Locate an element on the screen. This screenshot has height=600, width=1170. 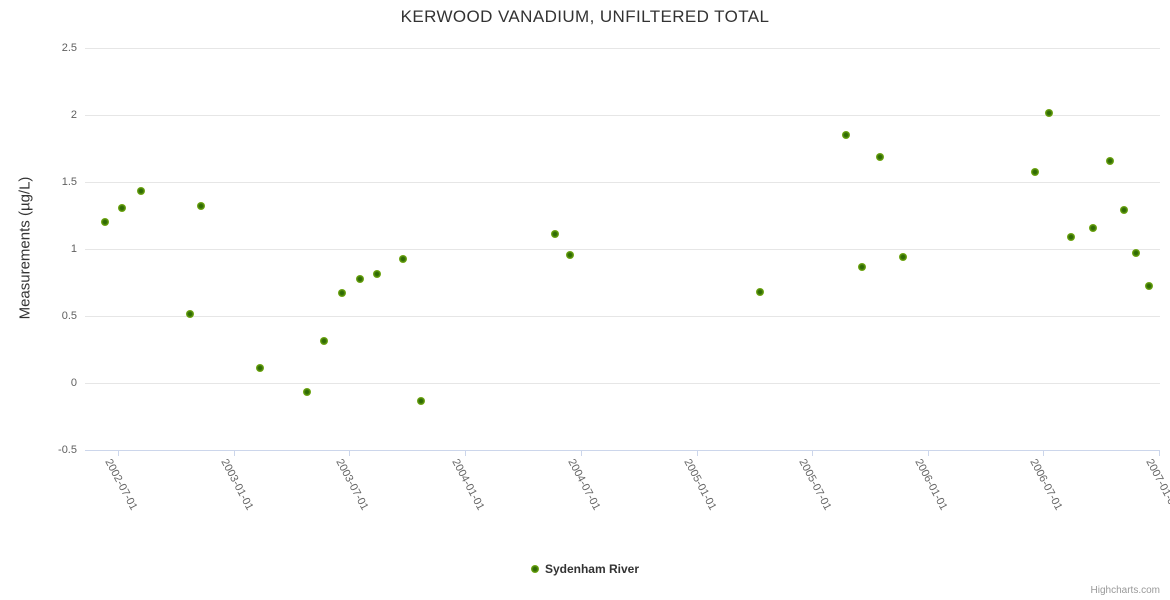
y-axis-label: 1.5 is located at coordinates (69, 181).